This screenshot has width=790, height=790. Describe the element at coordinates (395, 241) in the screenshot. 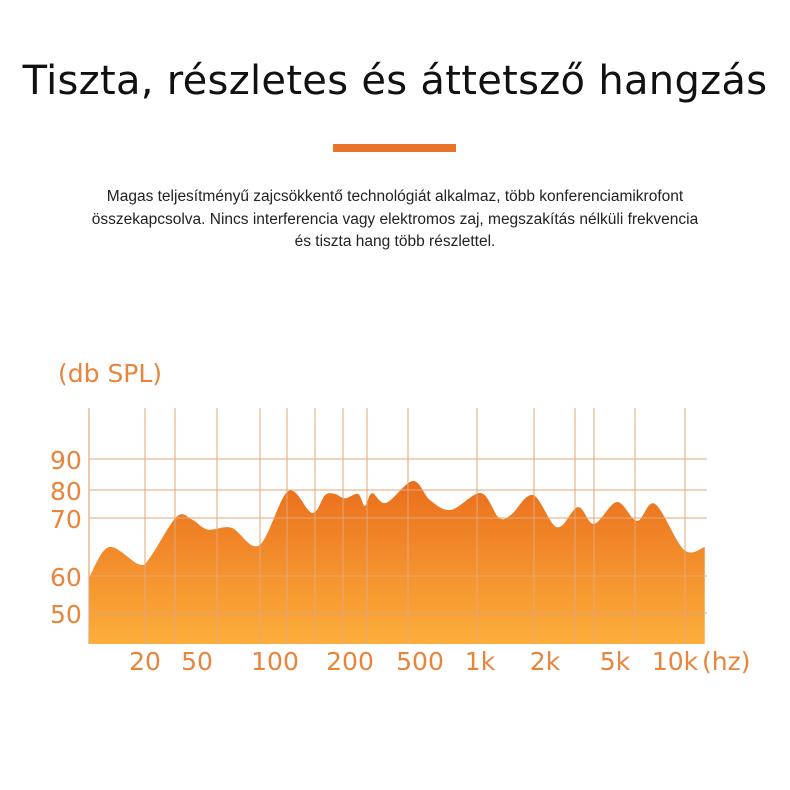

I see `description-line: és tiszta hang több részlettel.` at that location.